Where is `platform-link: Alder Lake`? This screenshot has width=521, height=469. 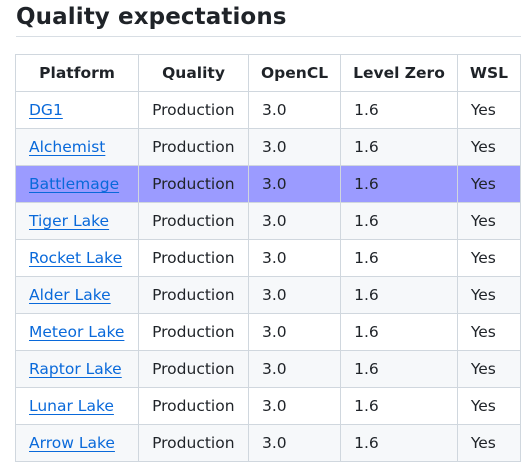
platform-link: Alder Lake is located at coordinates (70, 295).